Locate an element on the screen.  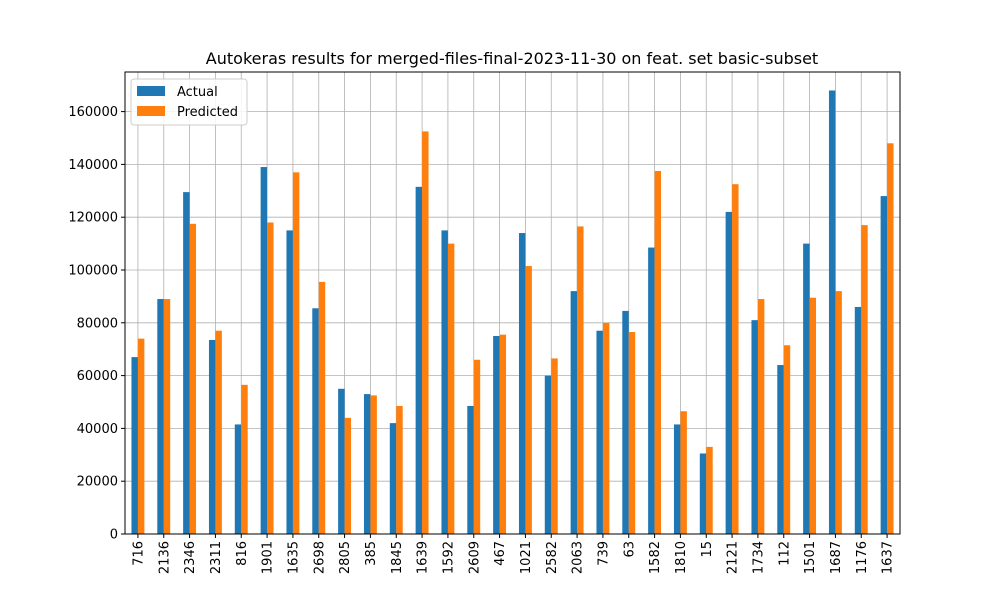
y-tick-label: 60000 is located at coordinates (97, 376).